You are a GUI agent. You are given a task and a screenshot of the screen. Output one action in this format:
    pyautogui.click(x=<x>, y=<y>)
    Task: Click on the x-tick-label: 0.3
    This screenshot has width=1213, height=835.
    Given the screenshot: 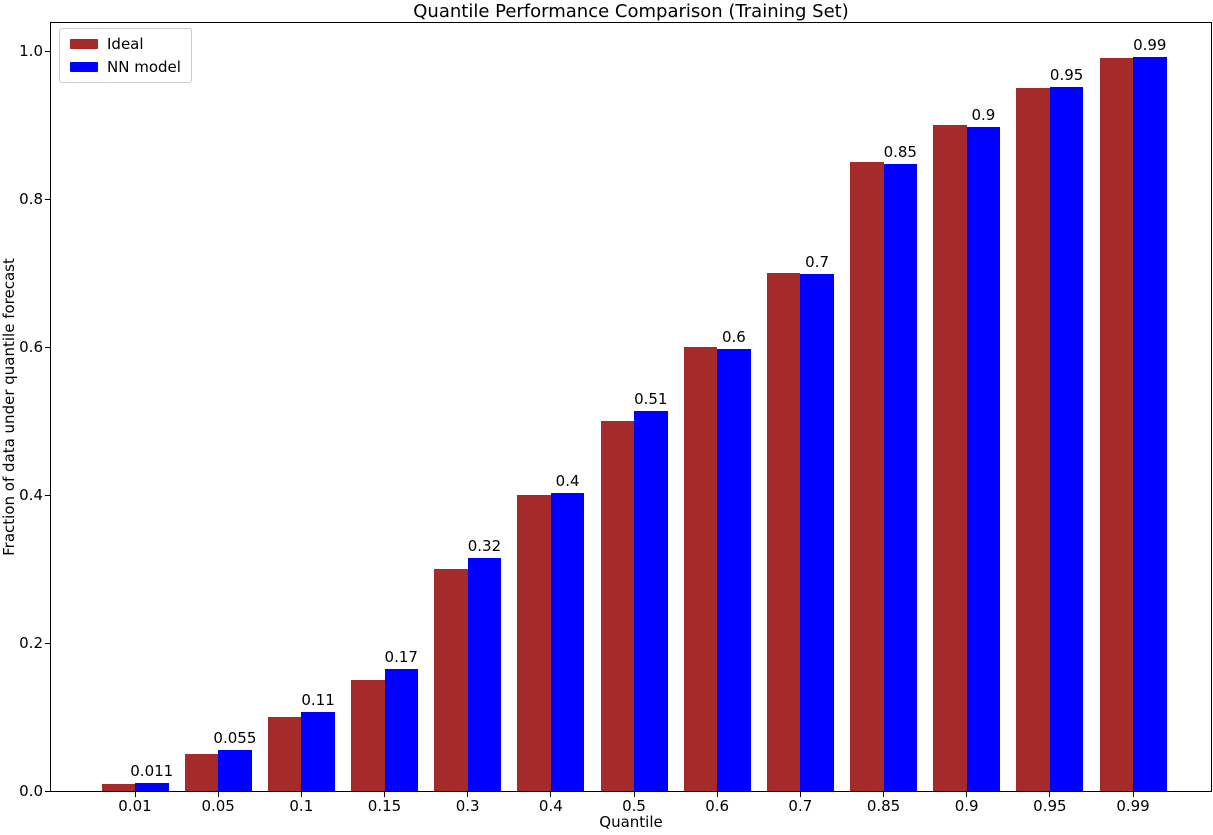 What is the action you would take?
    pyautogui.click(x=467, y=806)
    